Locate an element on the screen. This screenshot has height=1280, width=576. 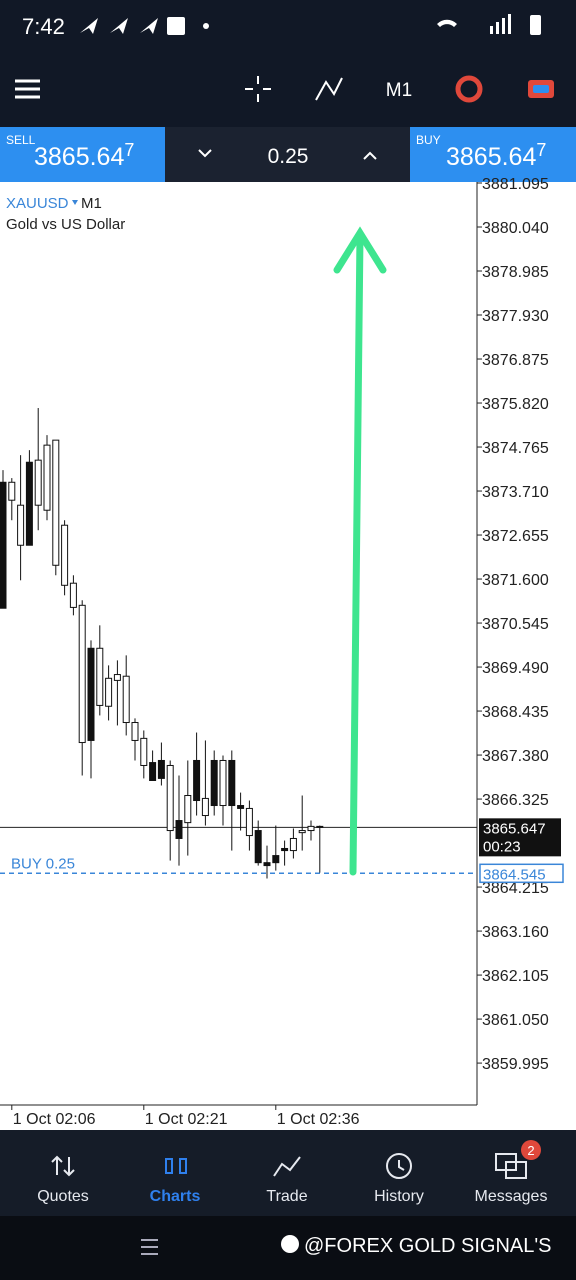
symbol-dropdown is located at coordinates (75, 202).